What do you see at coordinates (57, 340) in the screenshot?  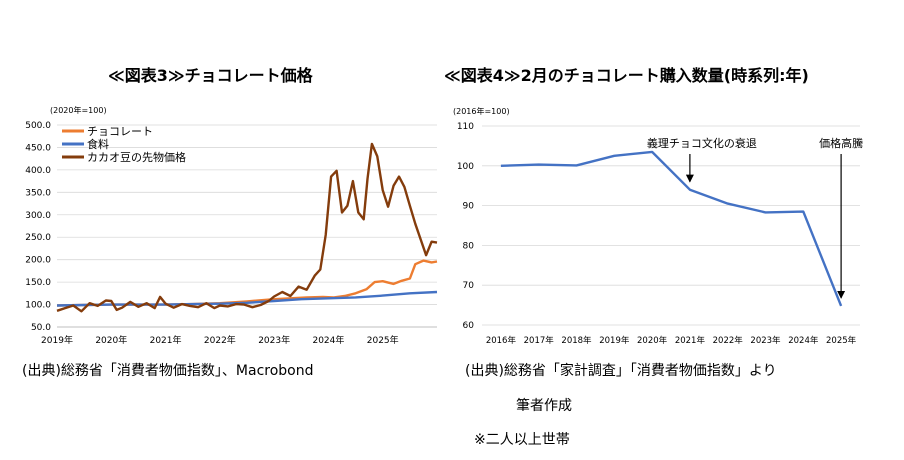 I see `chart3-x-tick-label: 2019年` at bounding box center [57, 340].